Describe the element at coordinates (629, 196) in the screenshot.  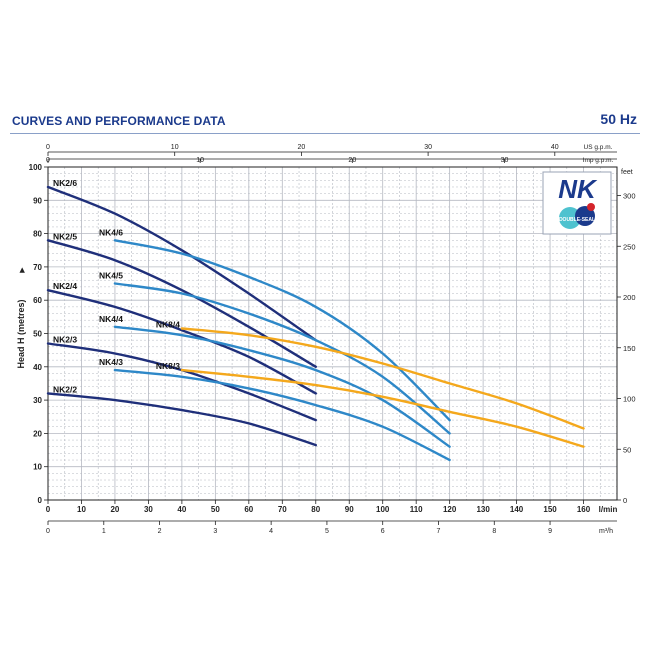
I see `tick-label-y-ft: 300` at that location.